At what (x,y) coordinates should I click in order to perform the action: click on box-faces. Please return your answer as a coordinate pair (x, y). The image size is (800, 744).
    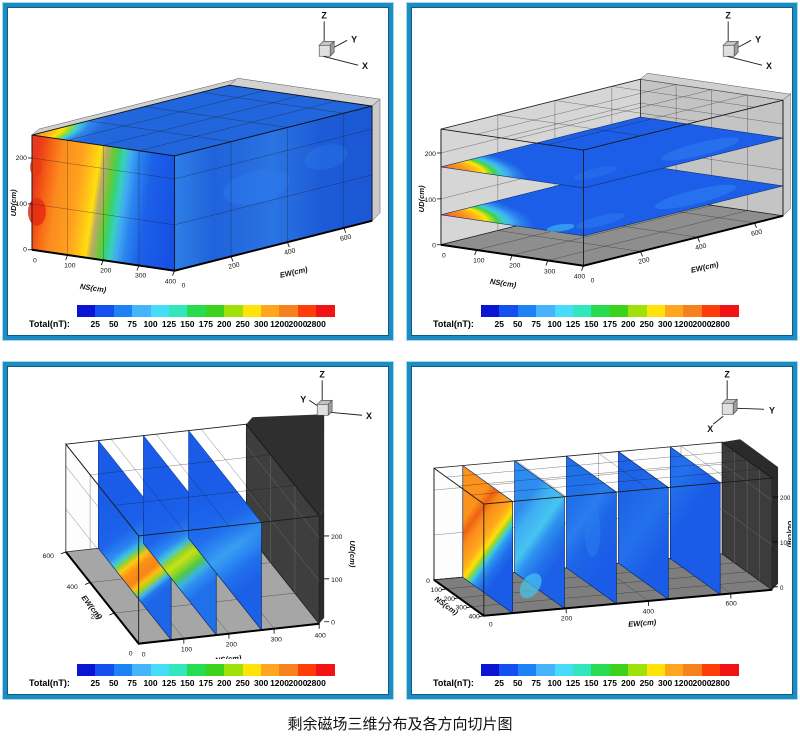
    Looking at the image, I should click on (200, 178).